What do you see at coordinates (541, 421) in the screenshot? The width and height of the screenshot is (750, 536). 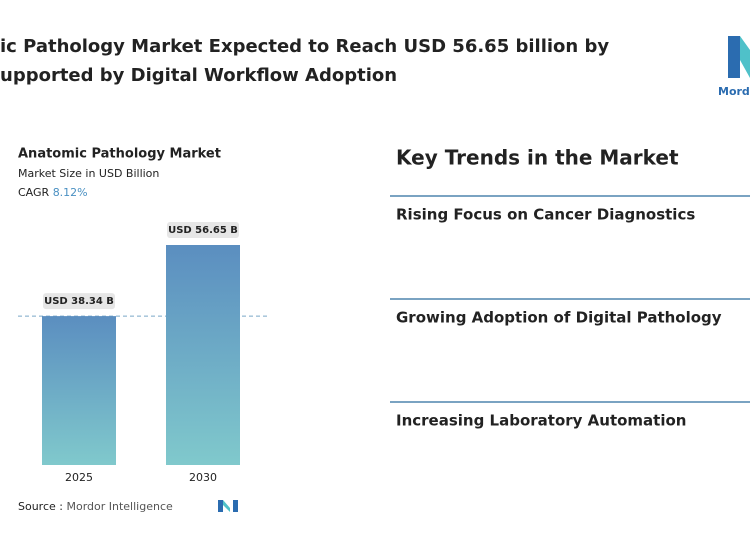 I see `trend-item: Increasing Laboratory Automation` at bounding box center [541, 421].